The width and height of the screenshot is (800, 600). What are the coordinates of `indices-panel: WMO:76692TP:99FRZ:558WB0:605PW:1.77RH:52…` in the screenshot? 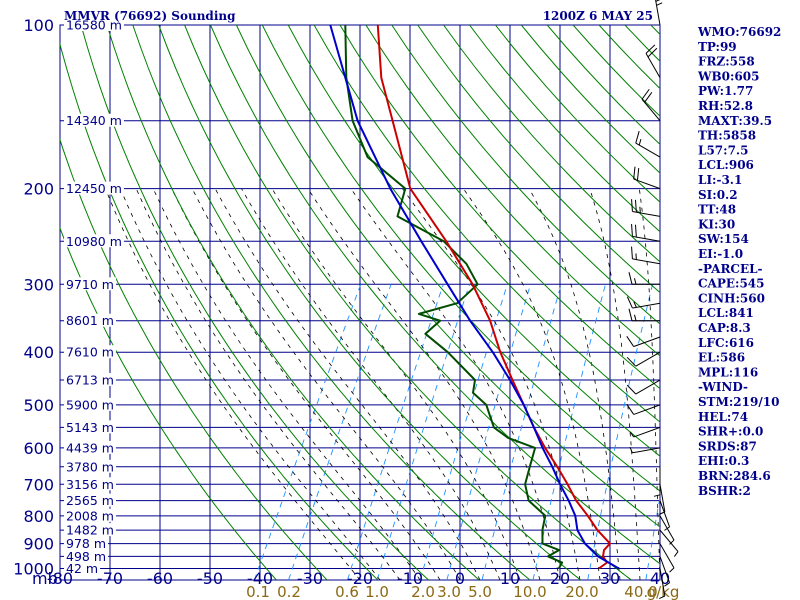 It's located at (739, 261).